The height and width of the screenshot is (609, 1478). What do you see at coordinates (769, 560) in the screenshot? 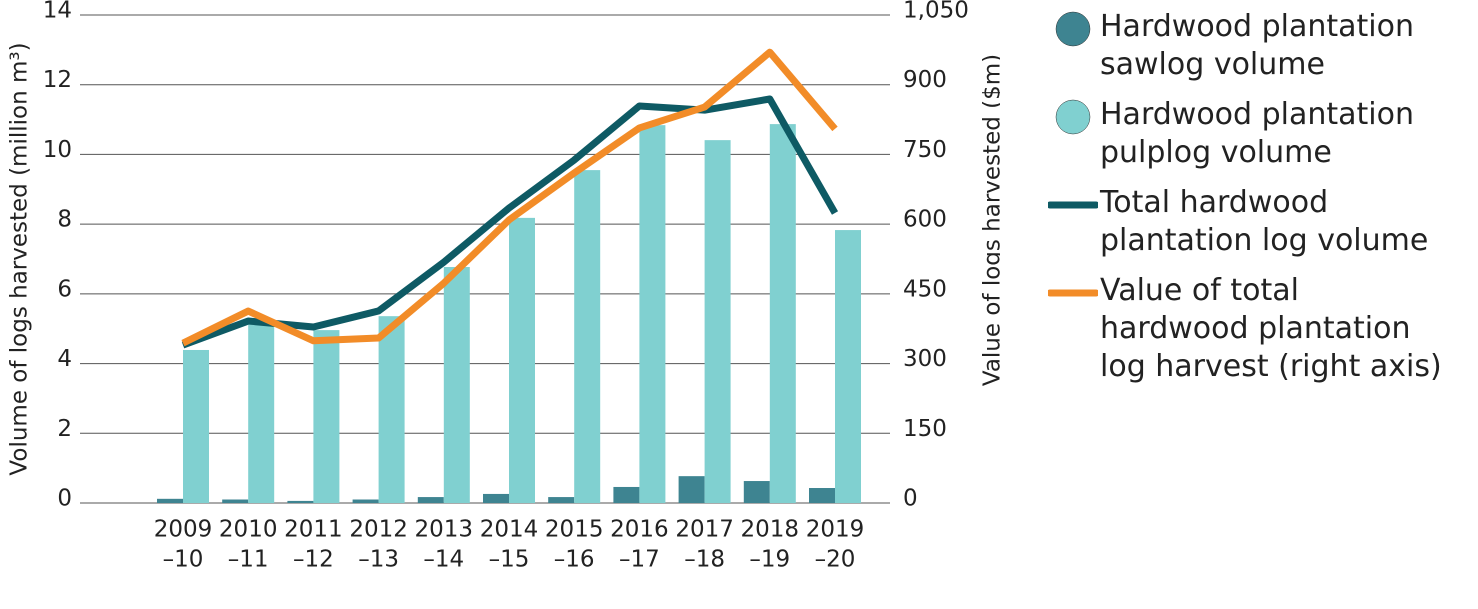
I see `x-tick-label: –19` at bounding box center [769, 560].